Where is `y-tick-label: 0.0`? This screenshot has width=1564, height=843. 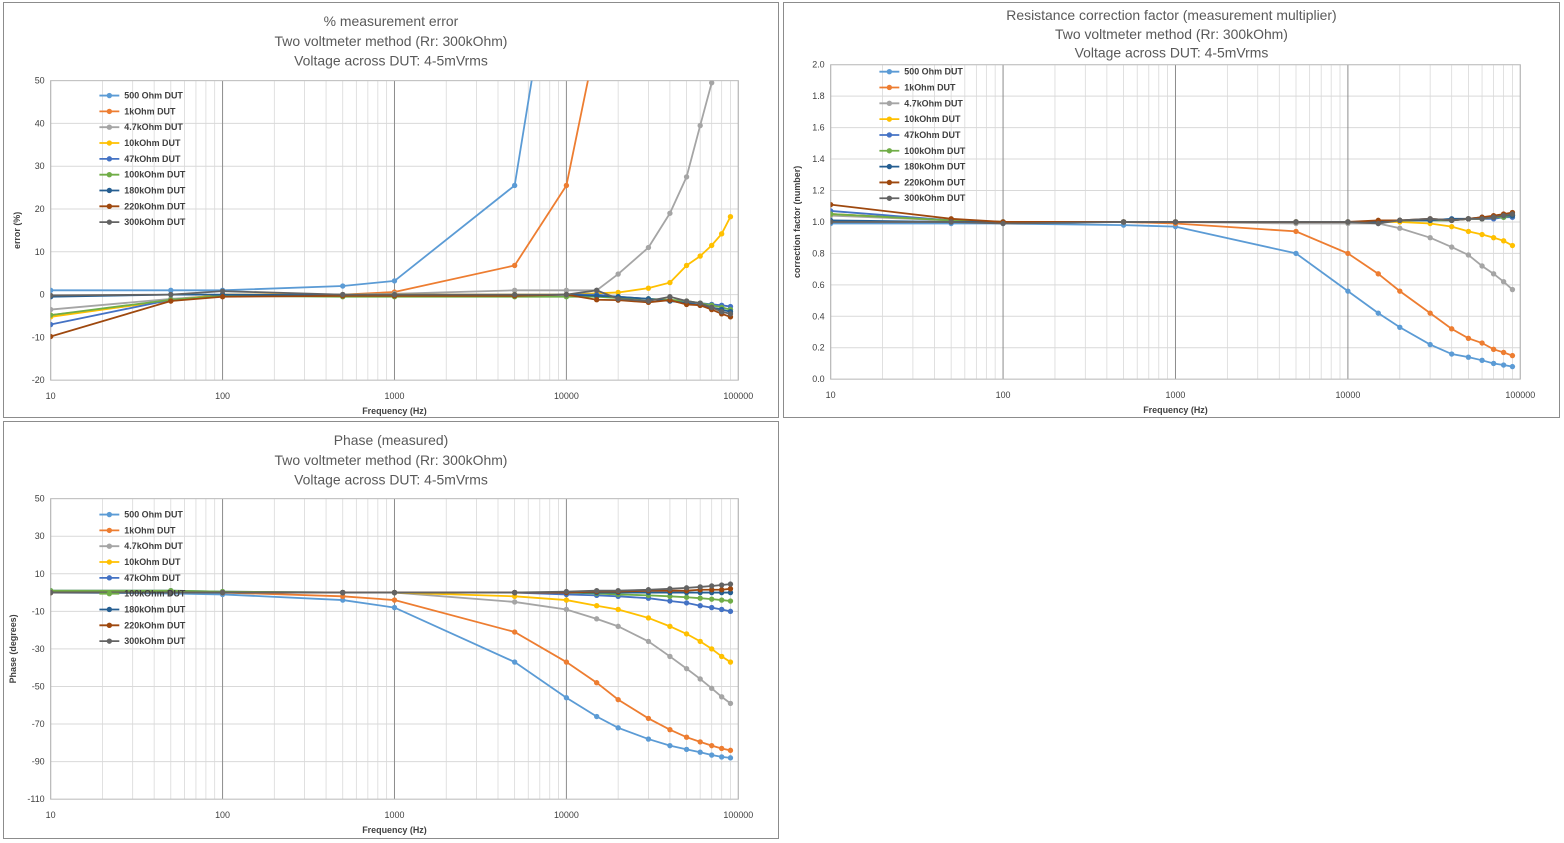
y-tick-label: 0.0 is located at coordinates (818, 379).